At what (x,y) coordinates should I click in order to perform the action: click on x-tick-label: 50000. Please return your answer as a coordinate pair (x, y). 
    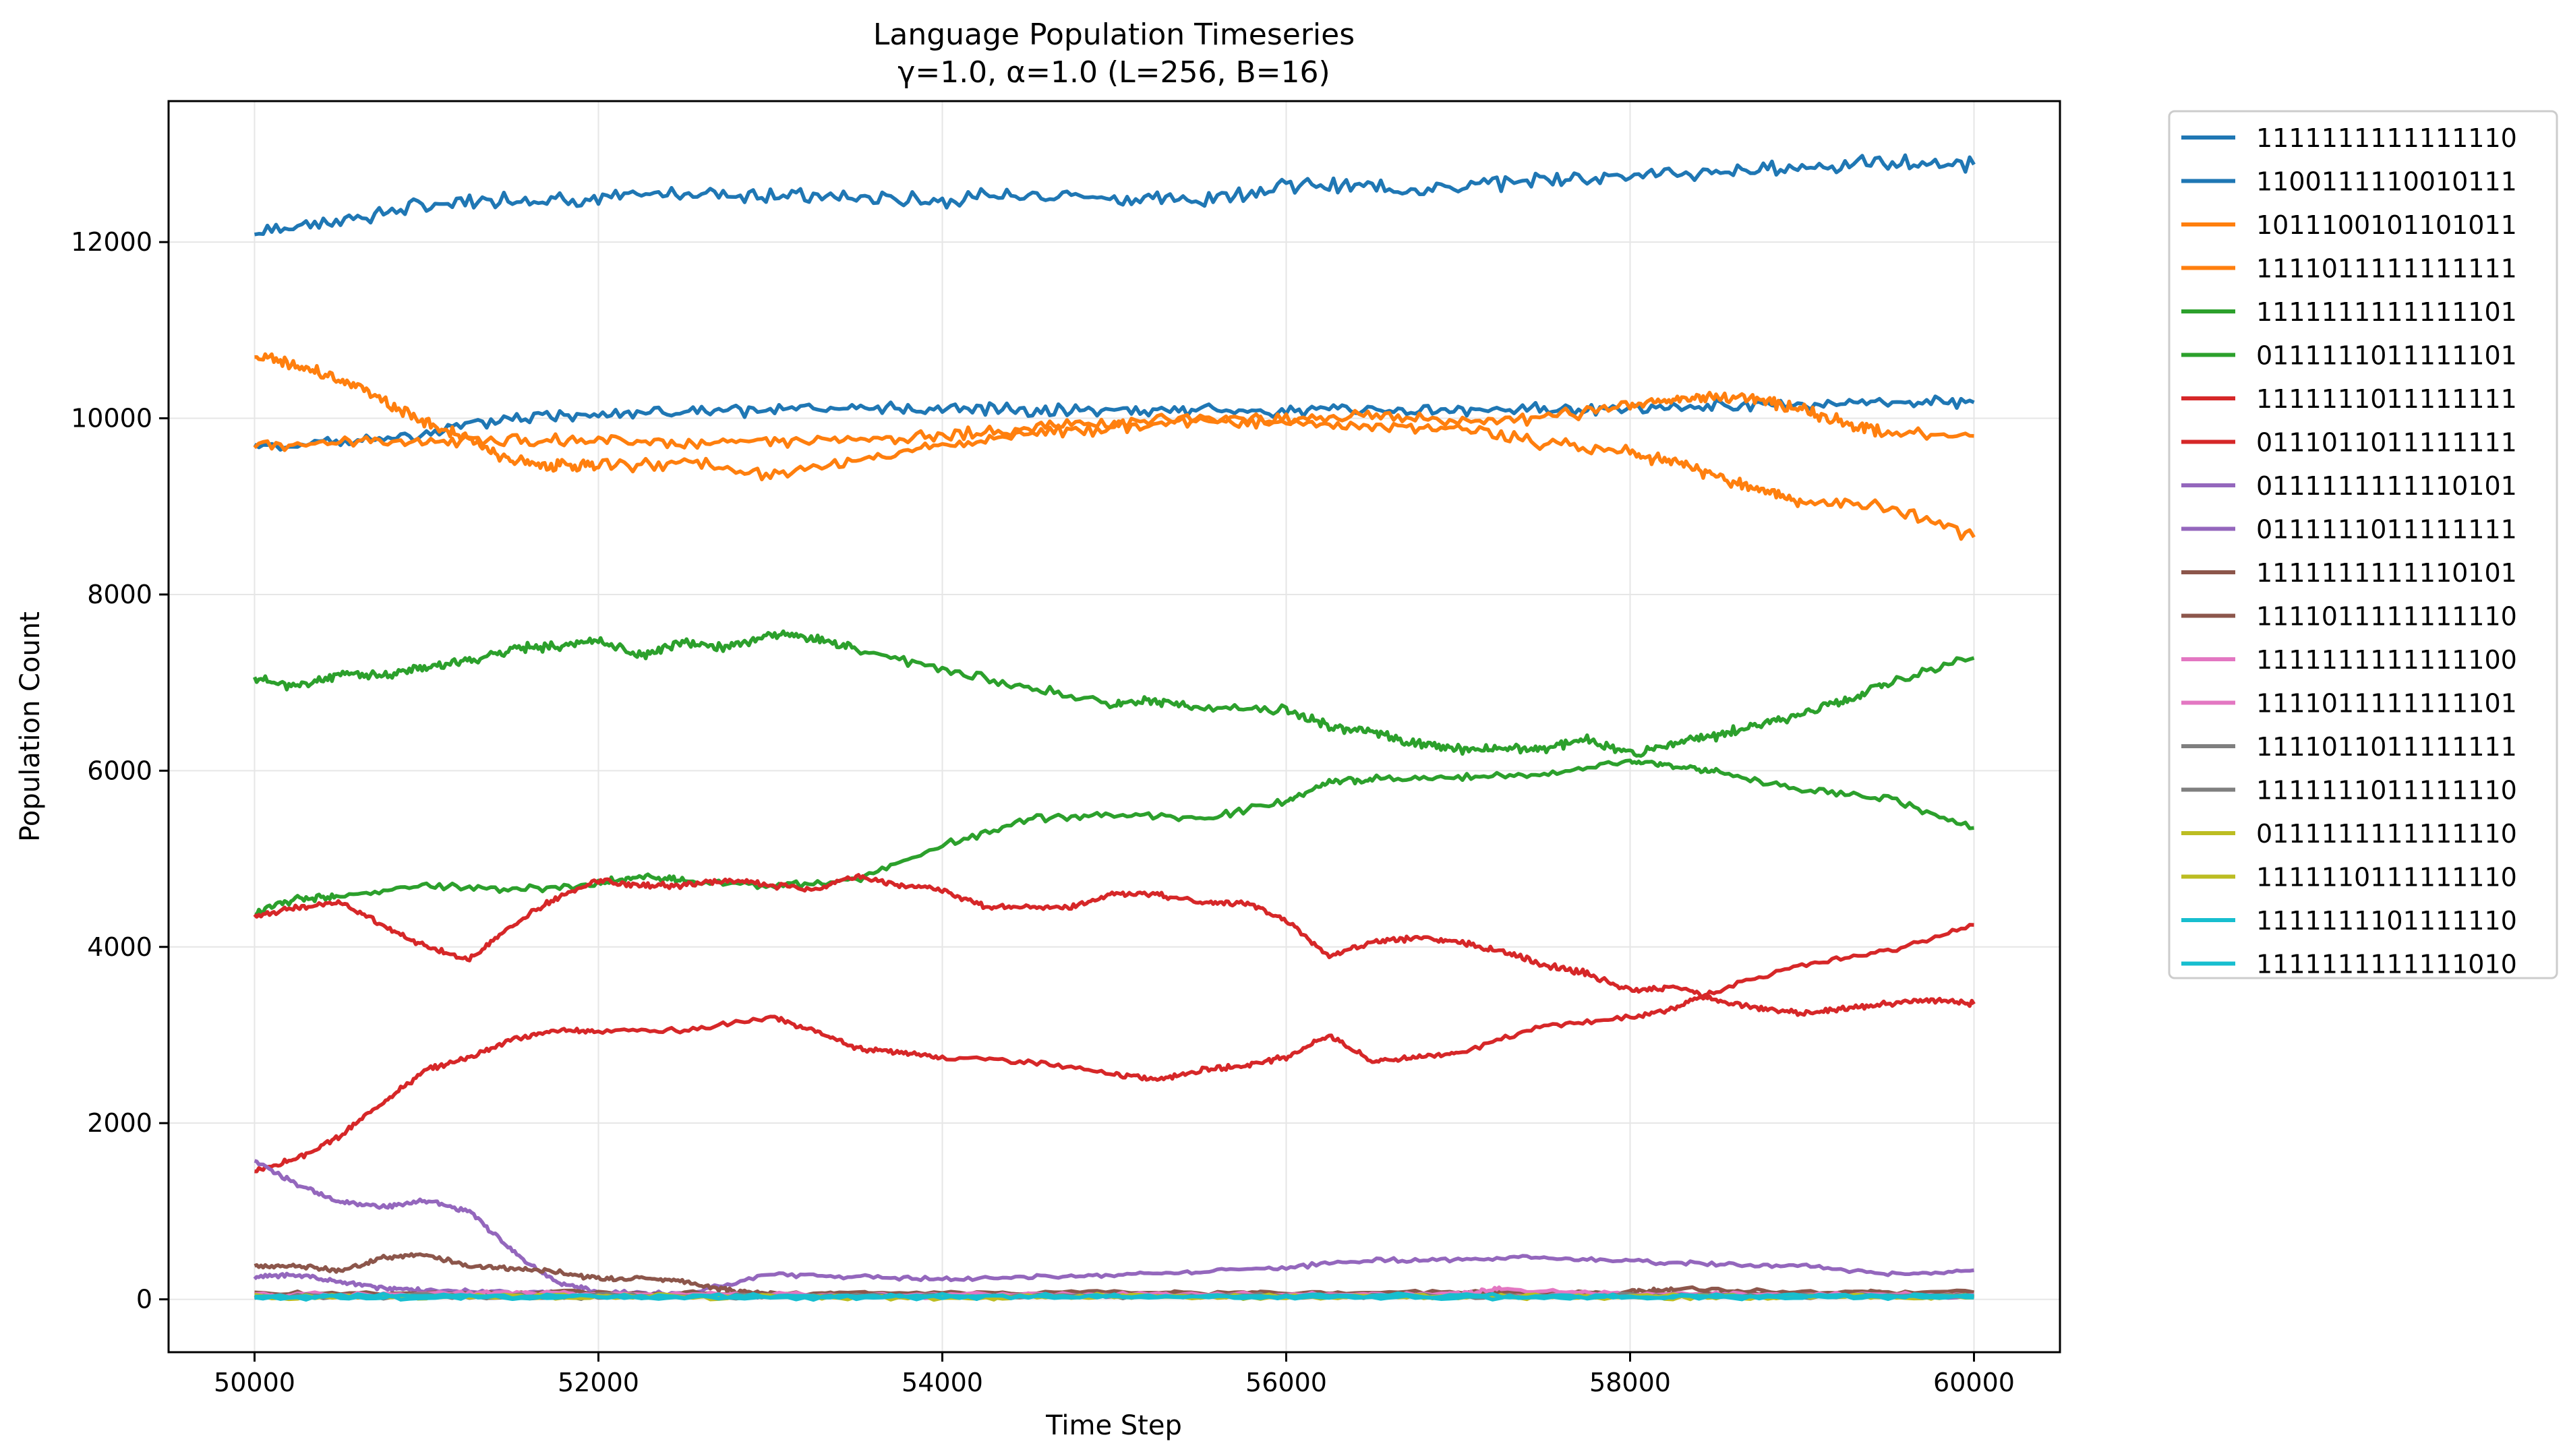
    Looking at the image, I should click on (255, 1382).